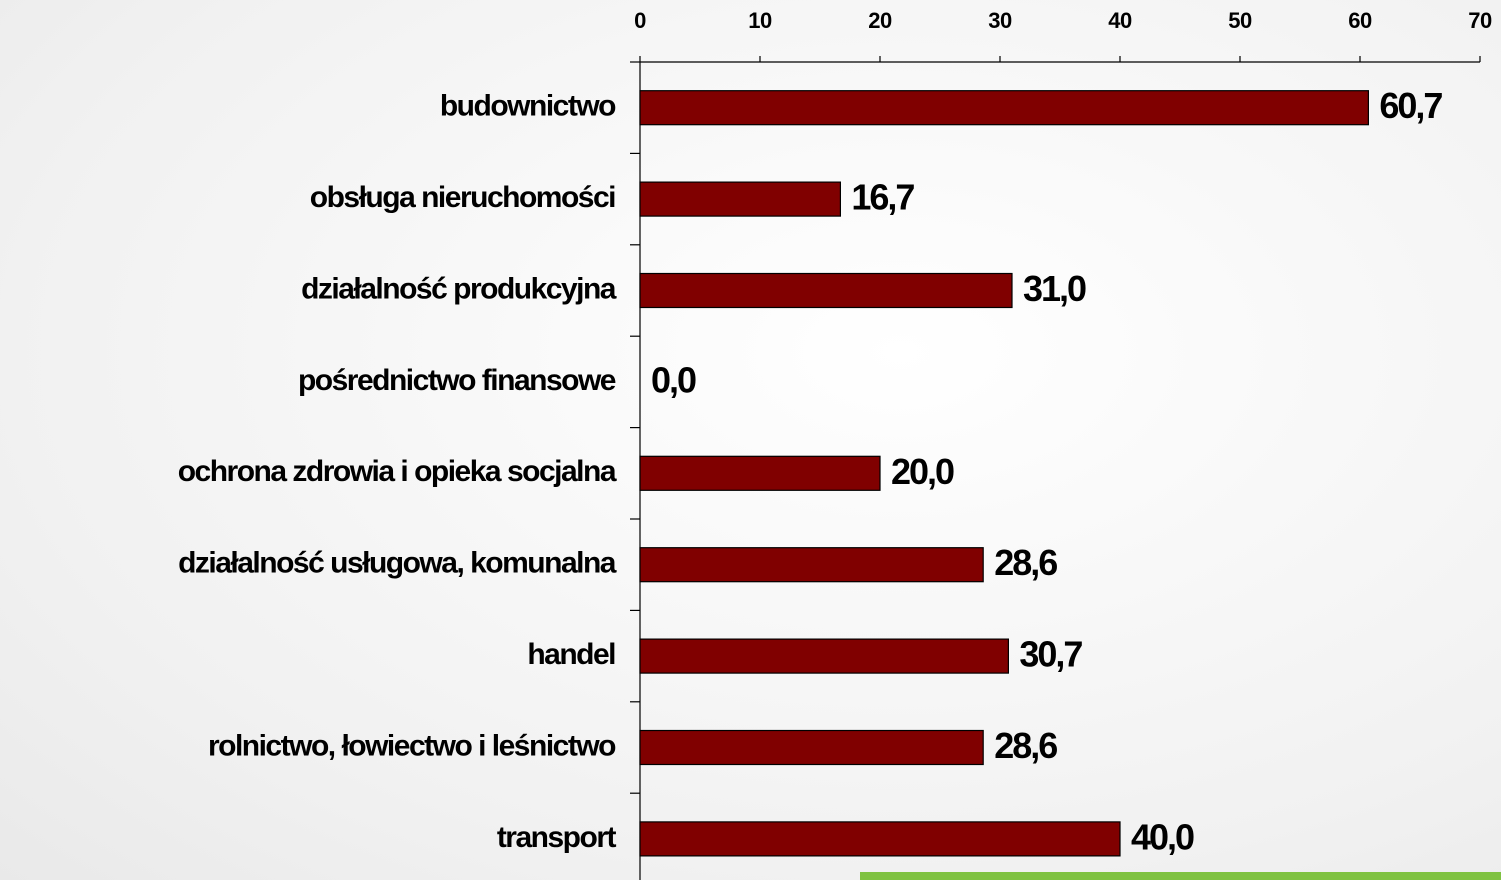 This screenshot has height=880, width=1501. What do you see at coordinates (673, 379) in the screenshot?
I see `data-label: 0,0` at bounding box center [673, 379].